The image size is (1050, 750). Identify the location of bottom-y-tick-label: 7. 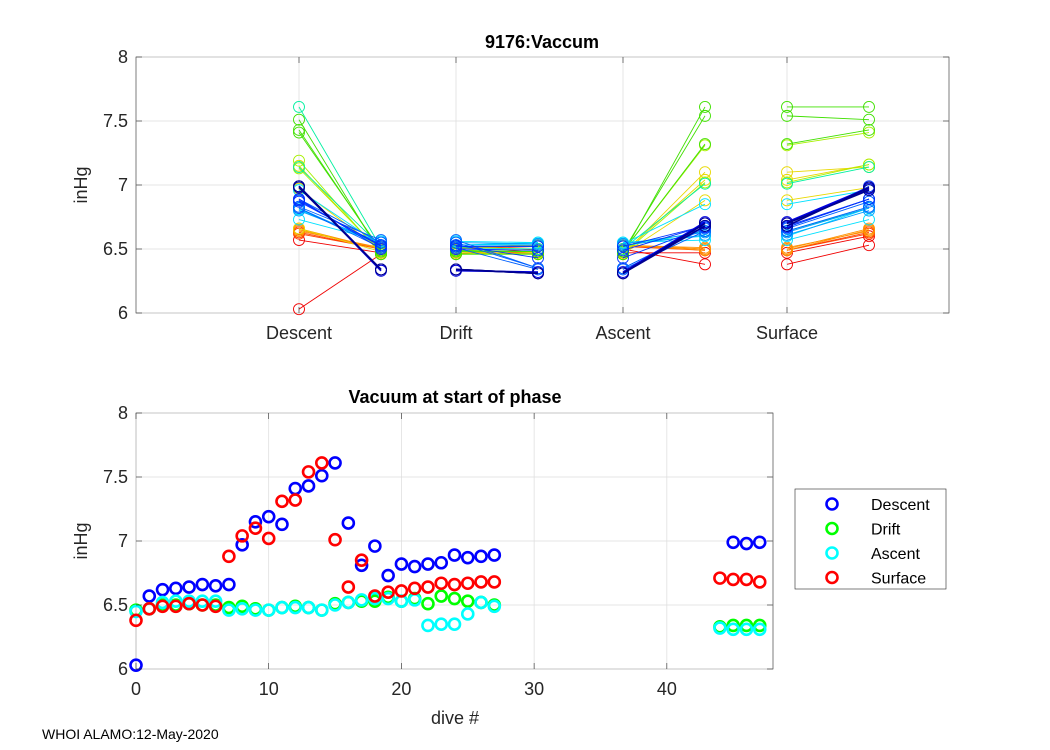
(123, 541).